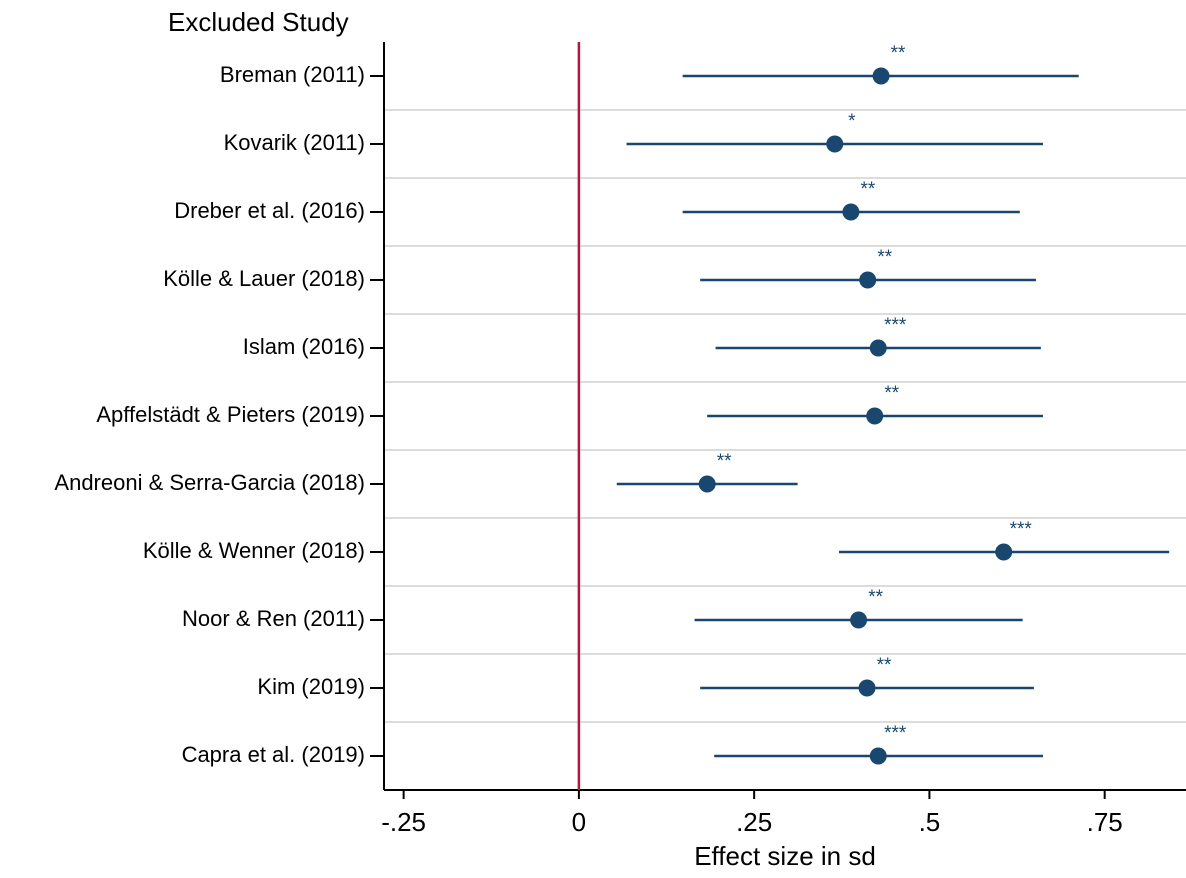 Image resolution: width=1186 pixels, height=878 pixels. Describe the element at coordinates (258, 22) in the screenshot. I see `y-axis-title: Excluded Study` at that location.